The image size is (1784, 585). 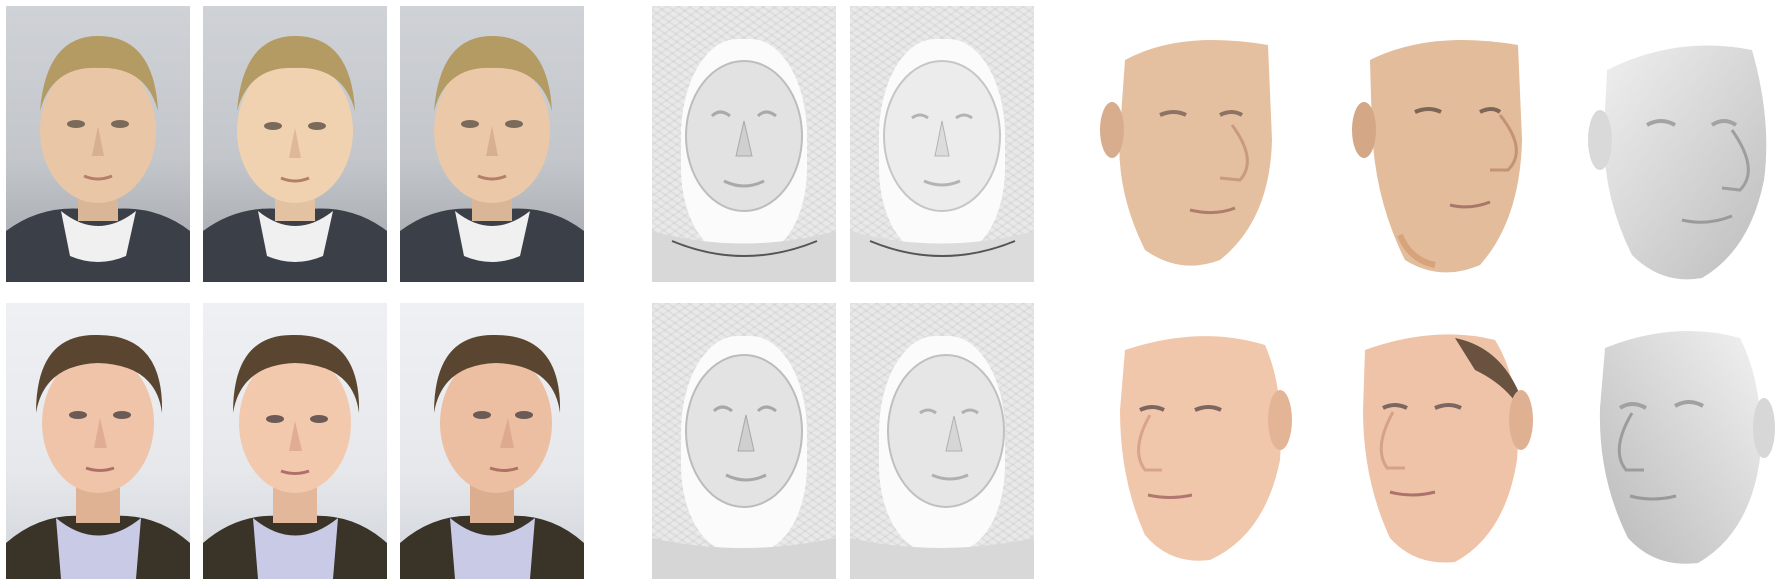 What do you see at coordinates (744, 144) in the screenshot?
I see `row1-depth-raw` at bounding box center [744, 144].